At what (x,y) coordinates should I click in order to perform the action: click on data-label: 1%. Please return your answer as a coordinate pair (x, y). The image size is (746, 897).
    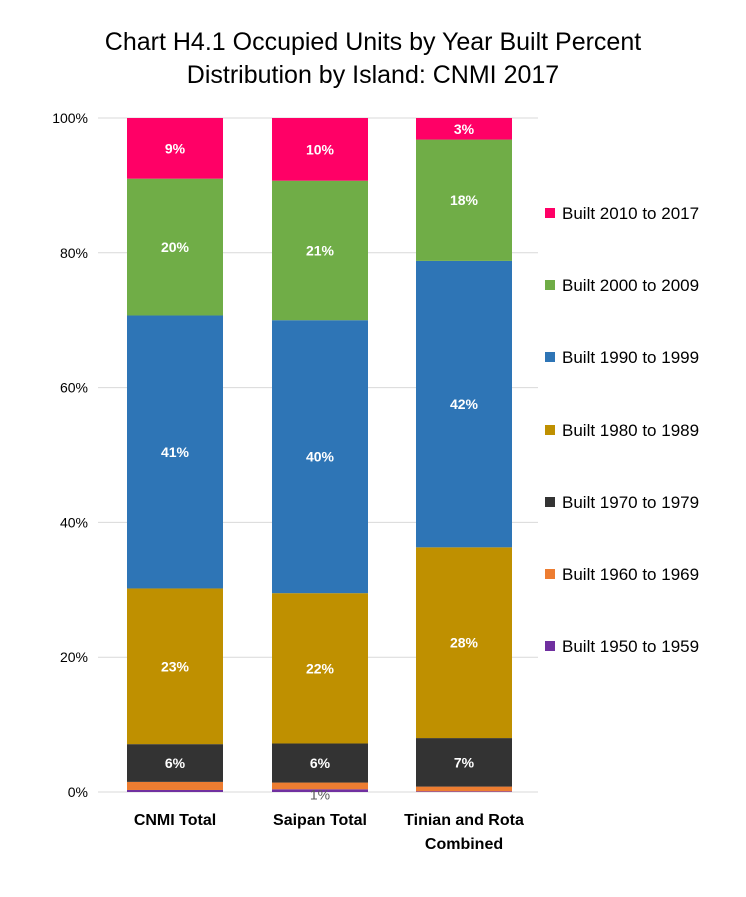
    Looking at the image, I should click on (320, 794).